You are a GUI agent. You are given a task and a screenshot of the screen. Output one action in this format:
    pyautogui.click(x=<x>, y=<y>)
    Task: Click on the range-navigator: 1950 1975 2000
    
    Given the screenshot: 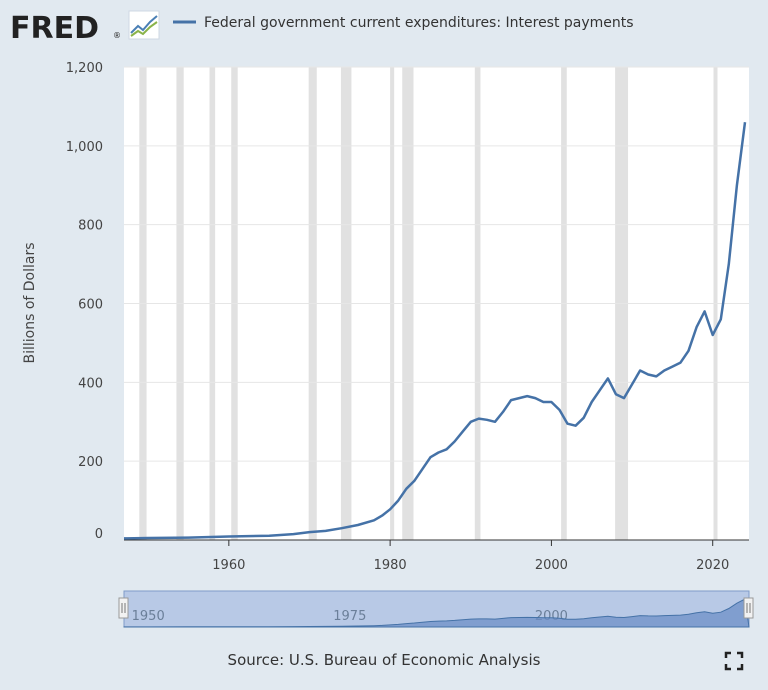 What is the action you would take?
    pyautogui.click(x=436, y=609)
    